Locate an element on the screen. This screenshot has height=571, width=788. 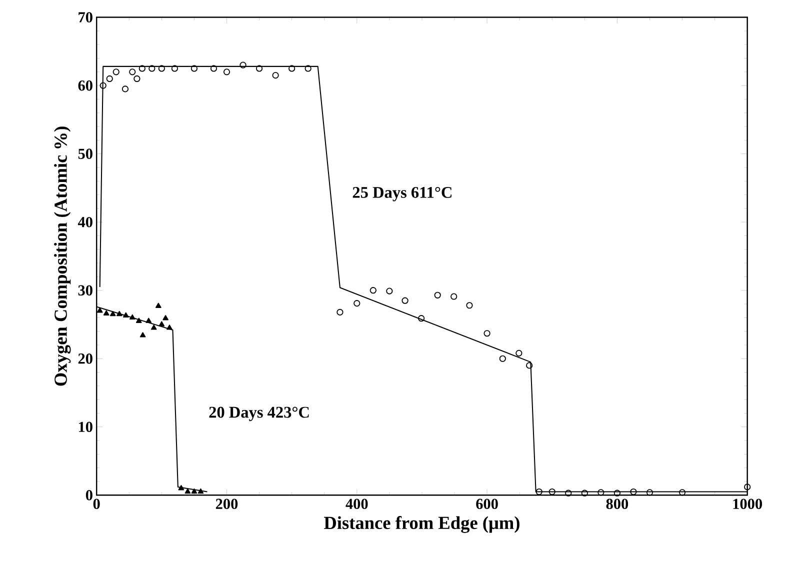
x-tick-label: 800 is located at coordinates (617, 503).